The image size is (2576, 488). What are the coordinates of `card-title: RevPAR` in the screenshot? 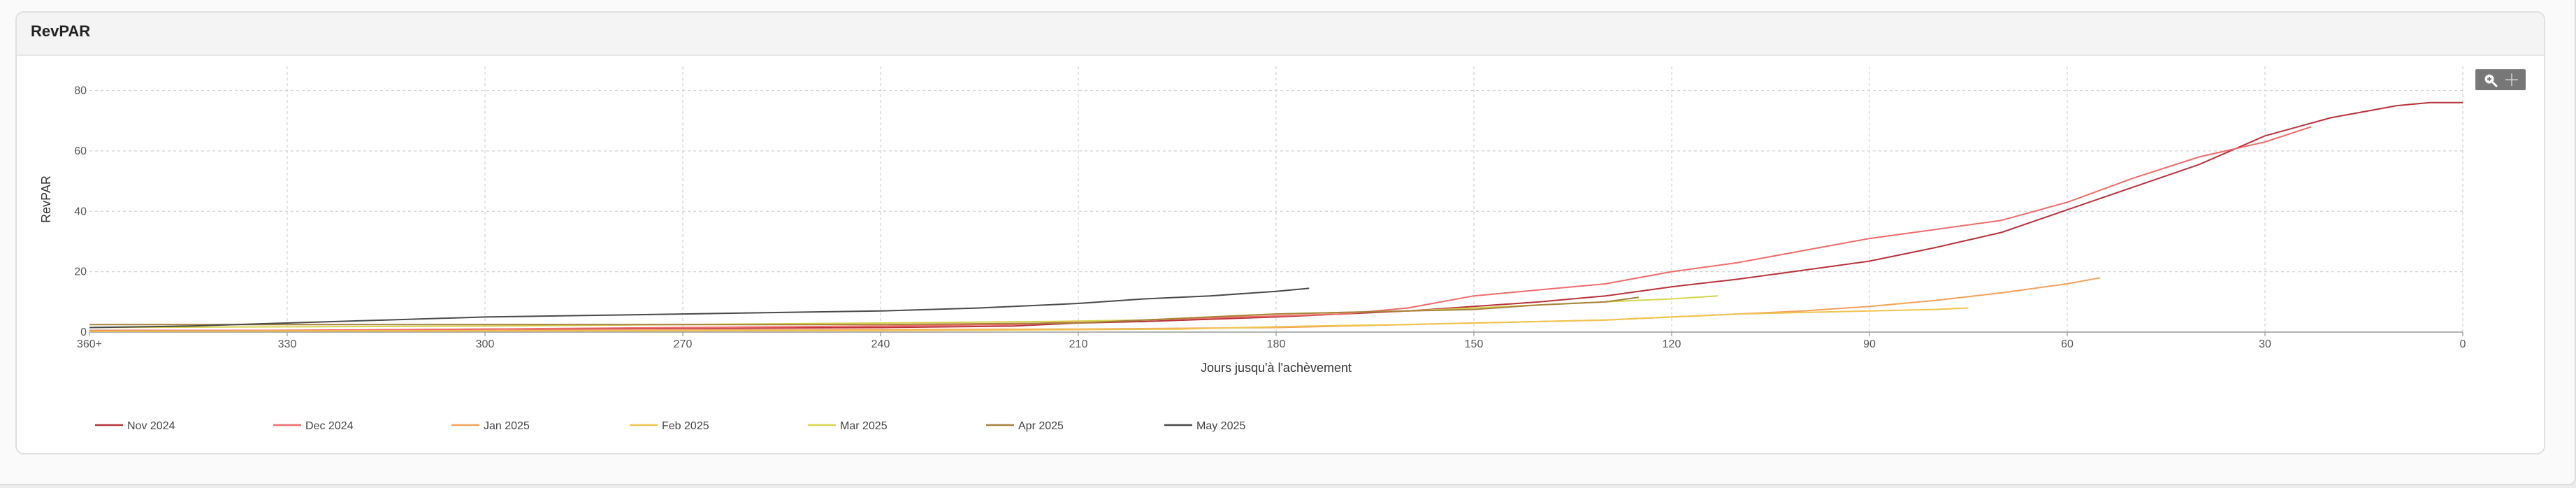 It's located at (61, 31).